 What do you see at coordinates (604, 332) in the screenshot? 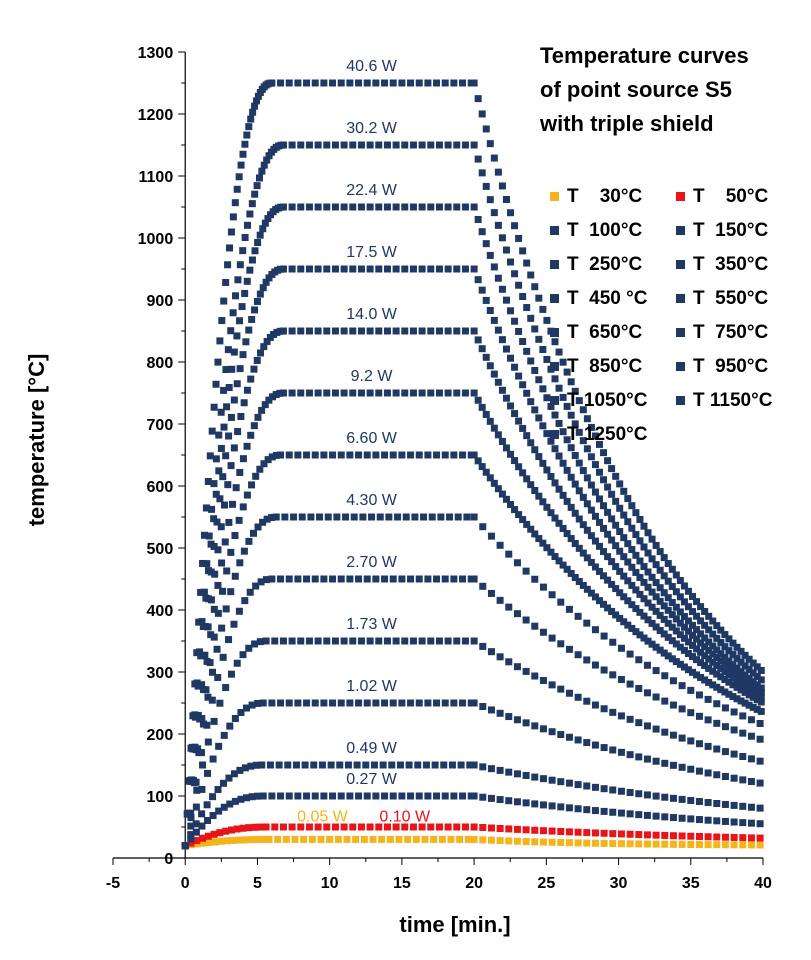
I see `legend-label: T 650°C` at bounding box center [604, 332].